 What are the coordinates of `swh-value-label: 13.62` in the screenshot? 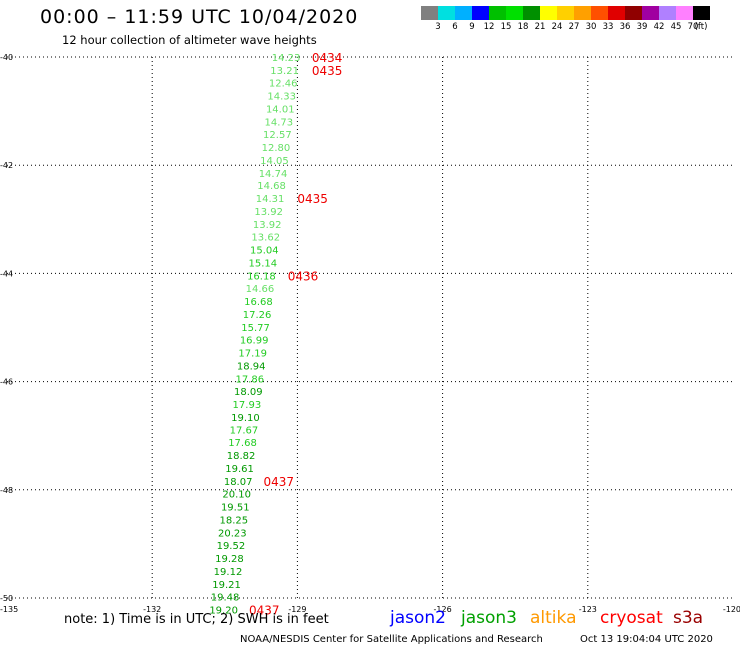 It's located at (265, 238).